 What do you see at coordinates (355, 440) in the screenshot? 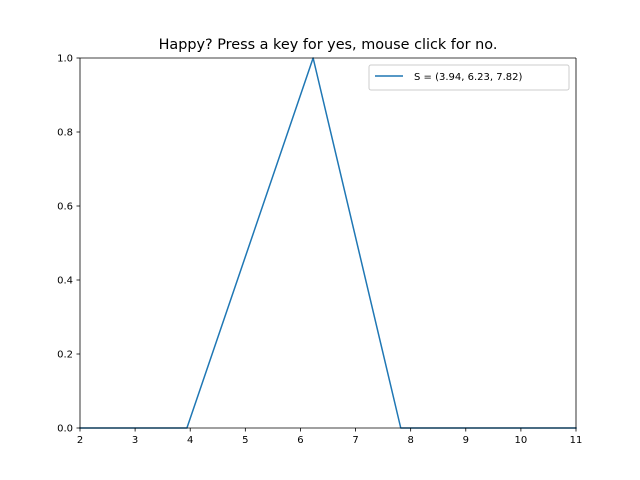
I see `x-tick-label: 7` at bounding box center [355, 440].